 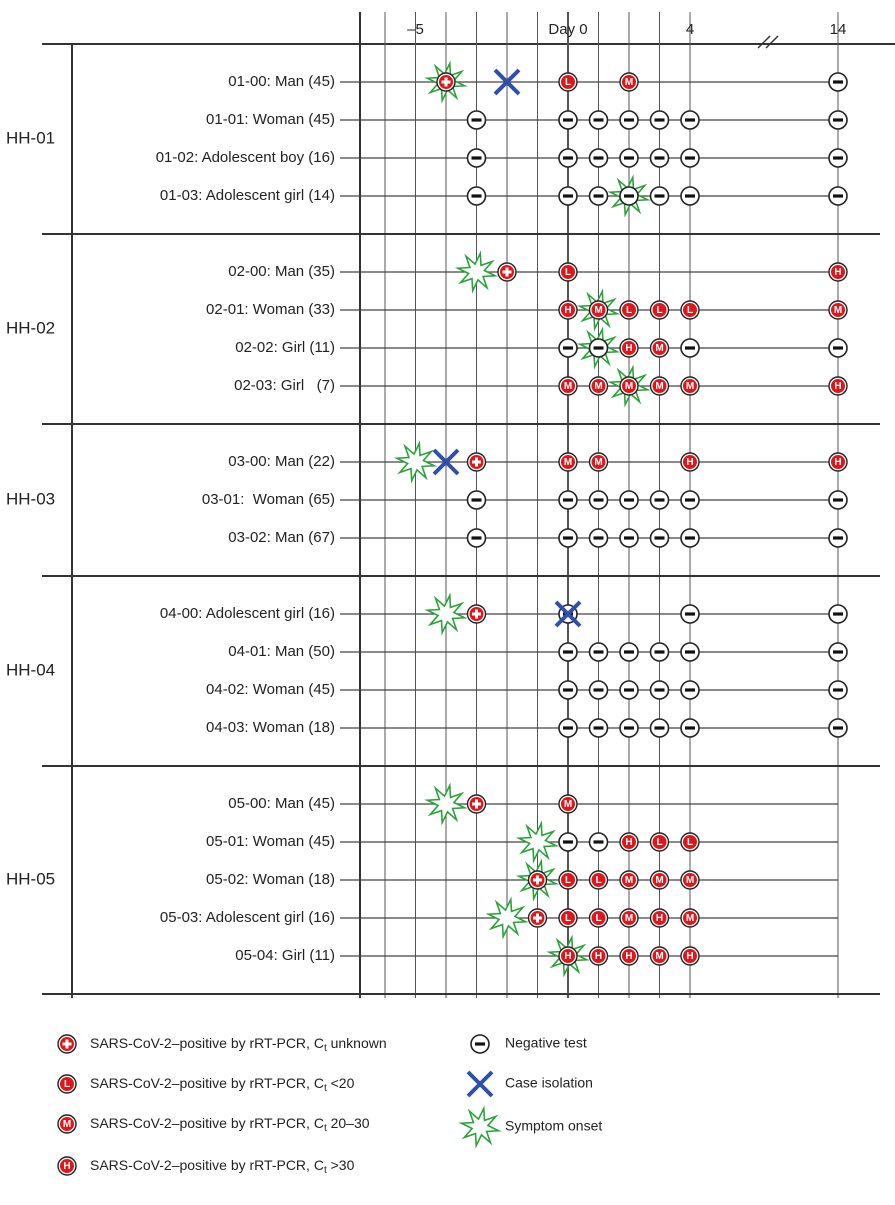 What do you see at coordinates (30, 137) in the screenshot?
I see `household-label: HH-01` at bounding box center [30, 137].